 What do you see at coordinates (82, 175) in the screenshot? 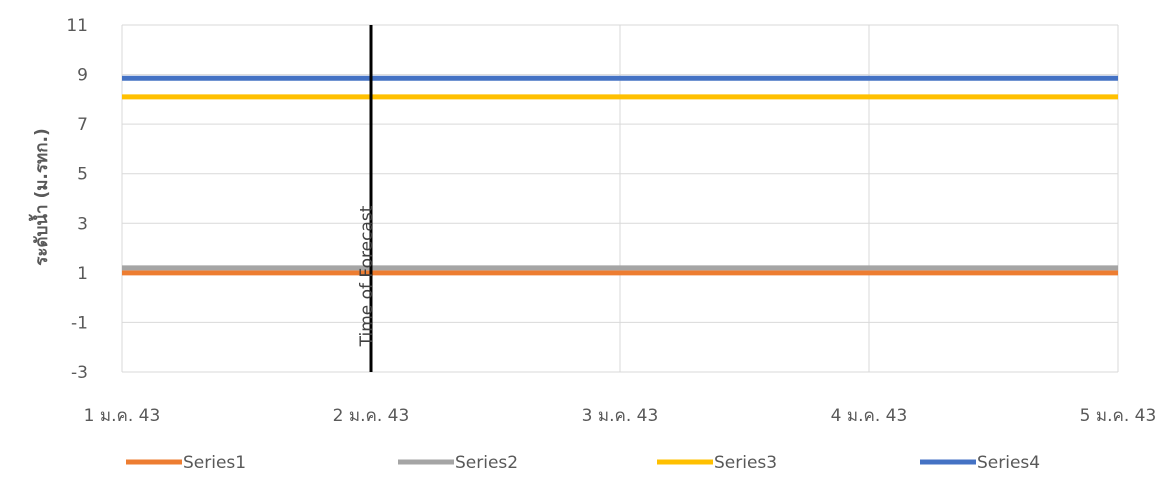
I see `y-tick-label: 5` at bounding box center [82, 175].